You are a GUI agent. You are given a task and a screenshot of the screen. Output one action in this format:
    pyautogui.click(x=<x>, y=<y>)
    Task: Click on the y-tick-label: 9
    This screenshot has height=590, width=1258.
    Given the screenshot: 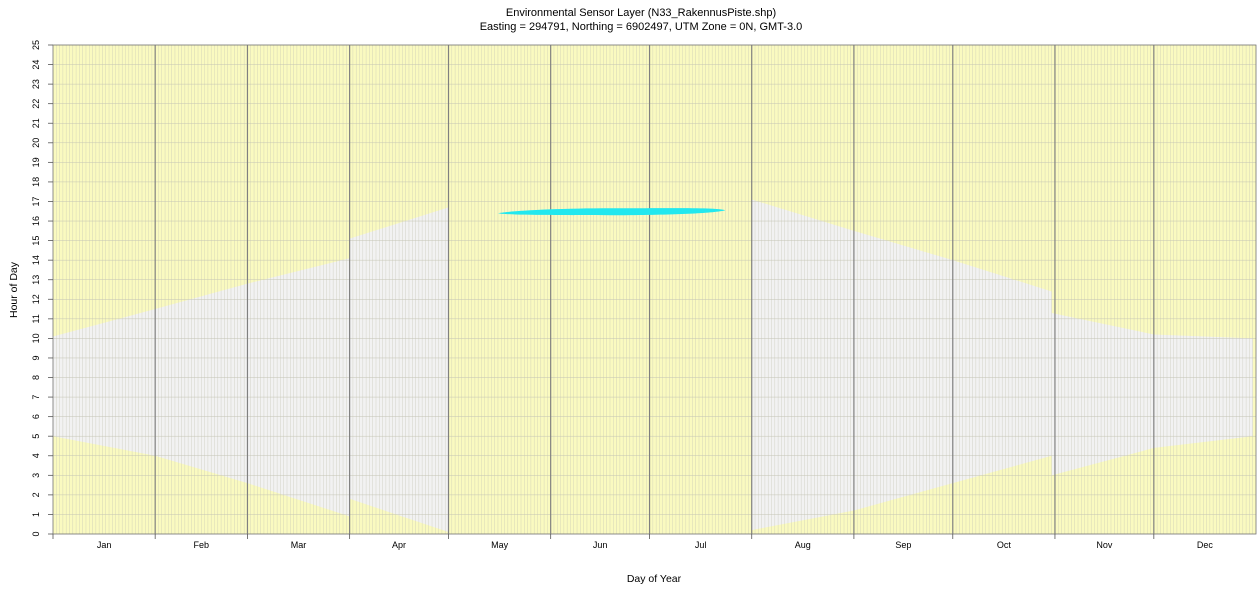 What is the action you would take?
    pyautogui.click(x=36, y=357)
    